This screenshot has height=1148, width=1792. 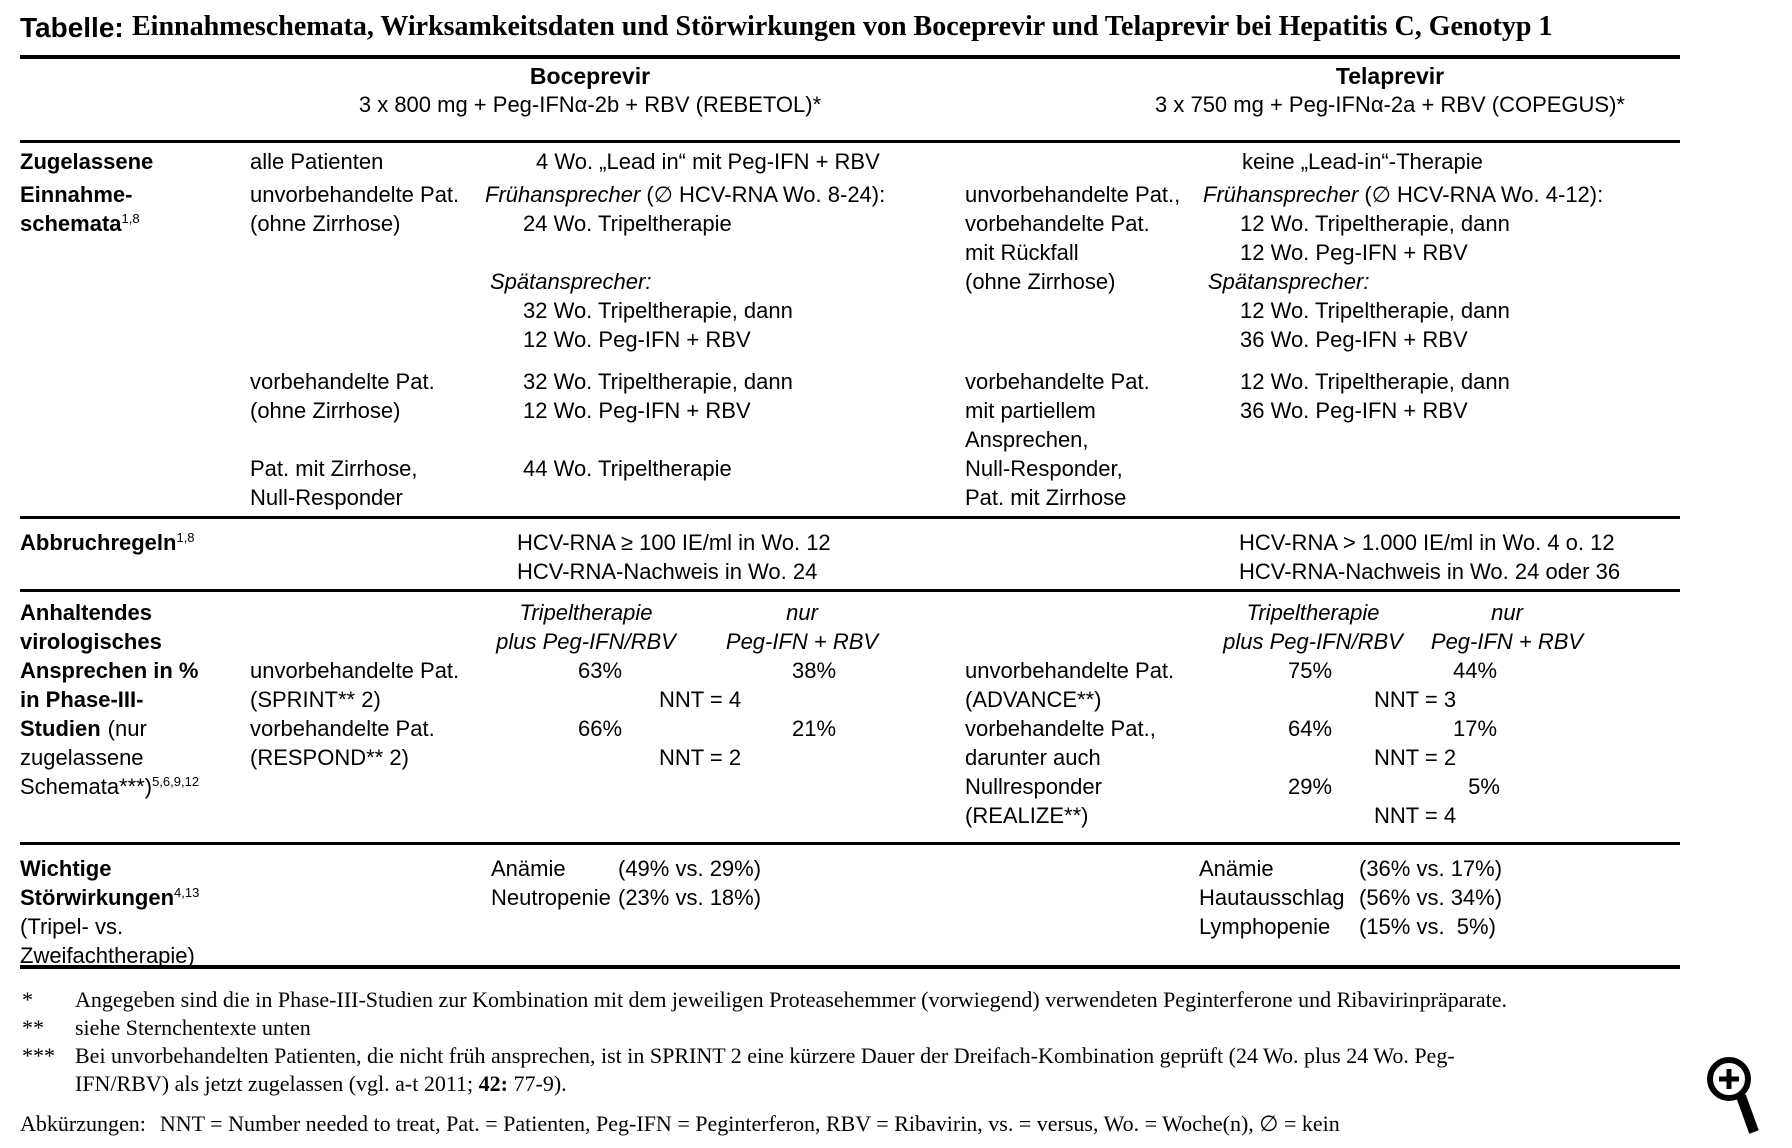 I want to click on tel-svr-g1-dual: 44%, so click(x=1475, y=670).